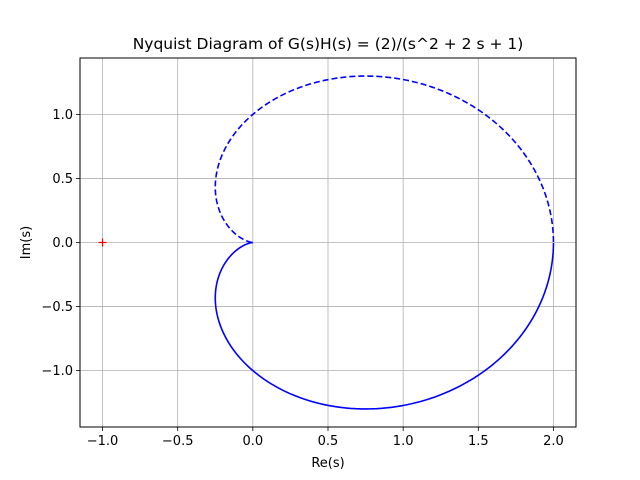 This screenshot has width=640, height=480. I want to click on critical-point-marker, so click(102, 242).